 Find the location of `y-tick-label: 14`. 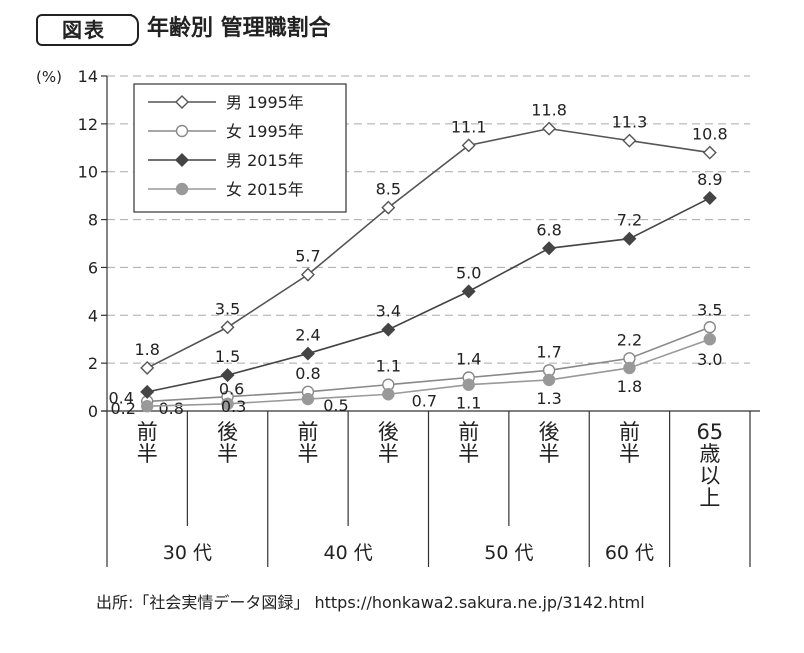

y-tick-label: 14 is located at coordinates (88, 76).